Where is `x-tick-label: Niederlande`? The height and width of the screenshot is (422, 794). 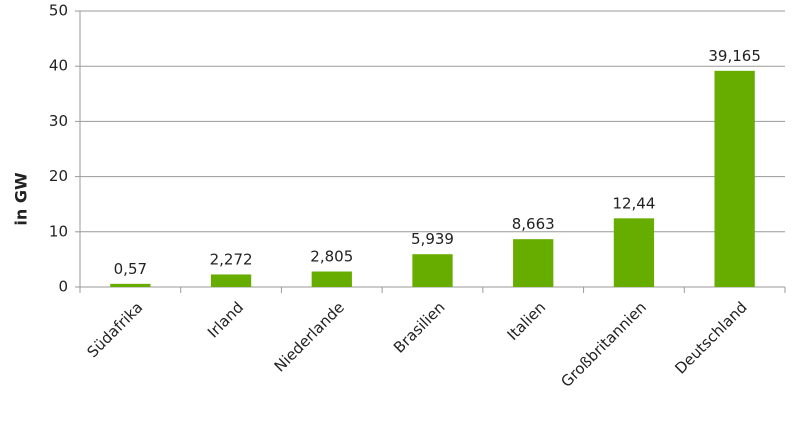
x-tick-label: Niederlande is located at coordinates (309, 336).